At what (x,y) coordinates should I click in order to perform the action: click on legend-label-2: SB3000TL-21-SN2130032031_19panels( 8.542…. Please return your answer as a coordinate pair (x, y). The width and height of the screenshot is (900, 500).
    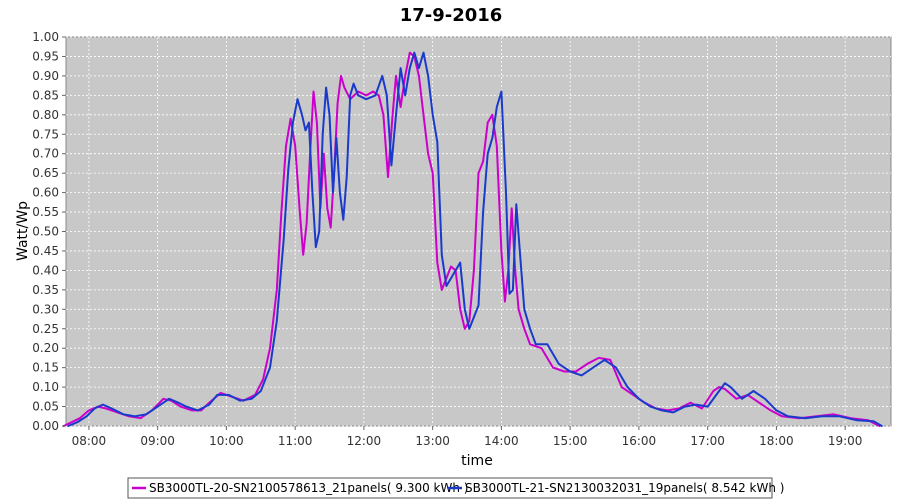
    Looking at the image, I should click on (624, 488).